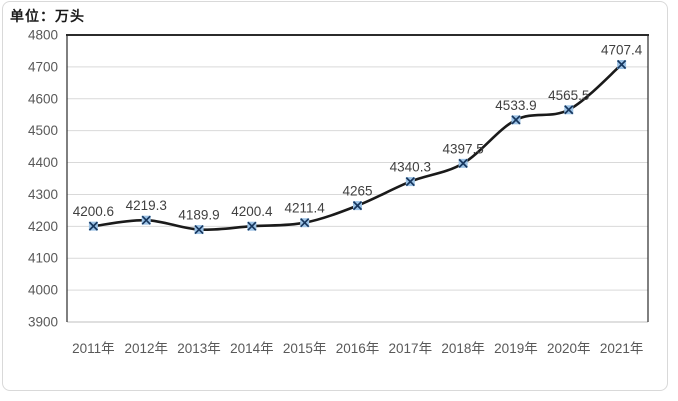 This screenshot has height=401, width=678. Describe the element at coordinates (43, 258) in the screenshot. I see `y-tick-label: 4100` at that location.